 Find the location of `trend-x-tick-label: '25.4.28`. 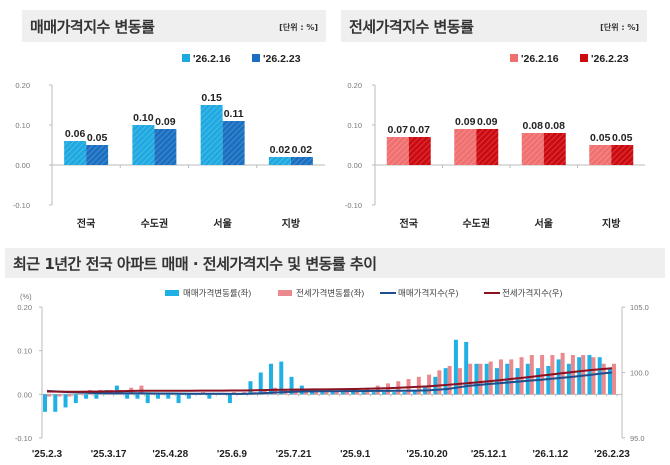

trend-x-tick-label: '25.4.28 is located at coordinates (170, 454).